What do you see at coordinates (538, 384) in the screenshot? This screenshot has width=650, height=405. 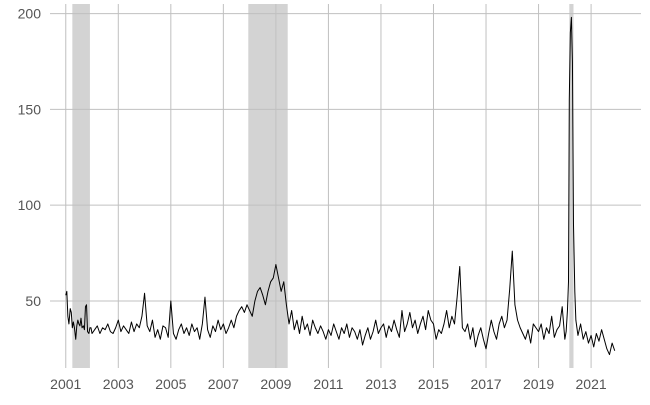 I see `x-tick-label-2019: 2019` at bounding box center [538, 384].